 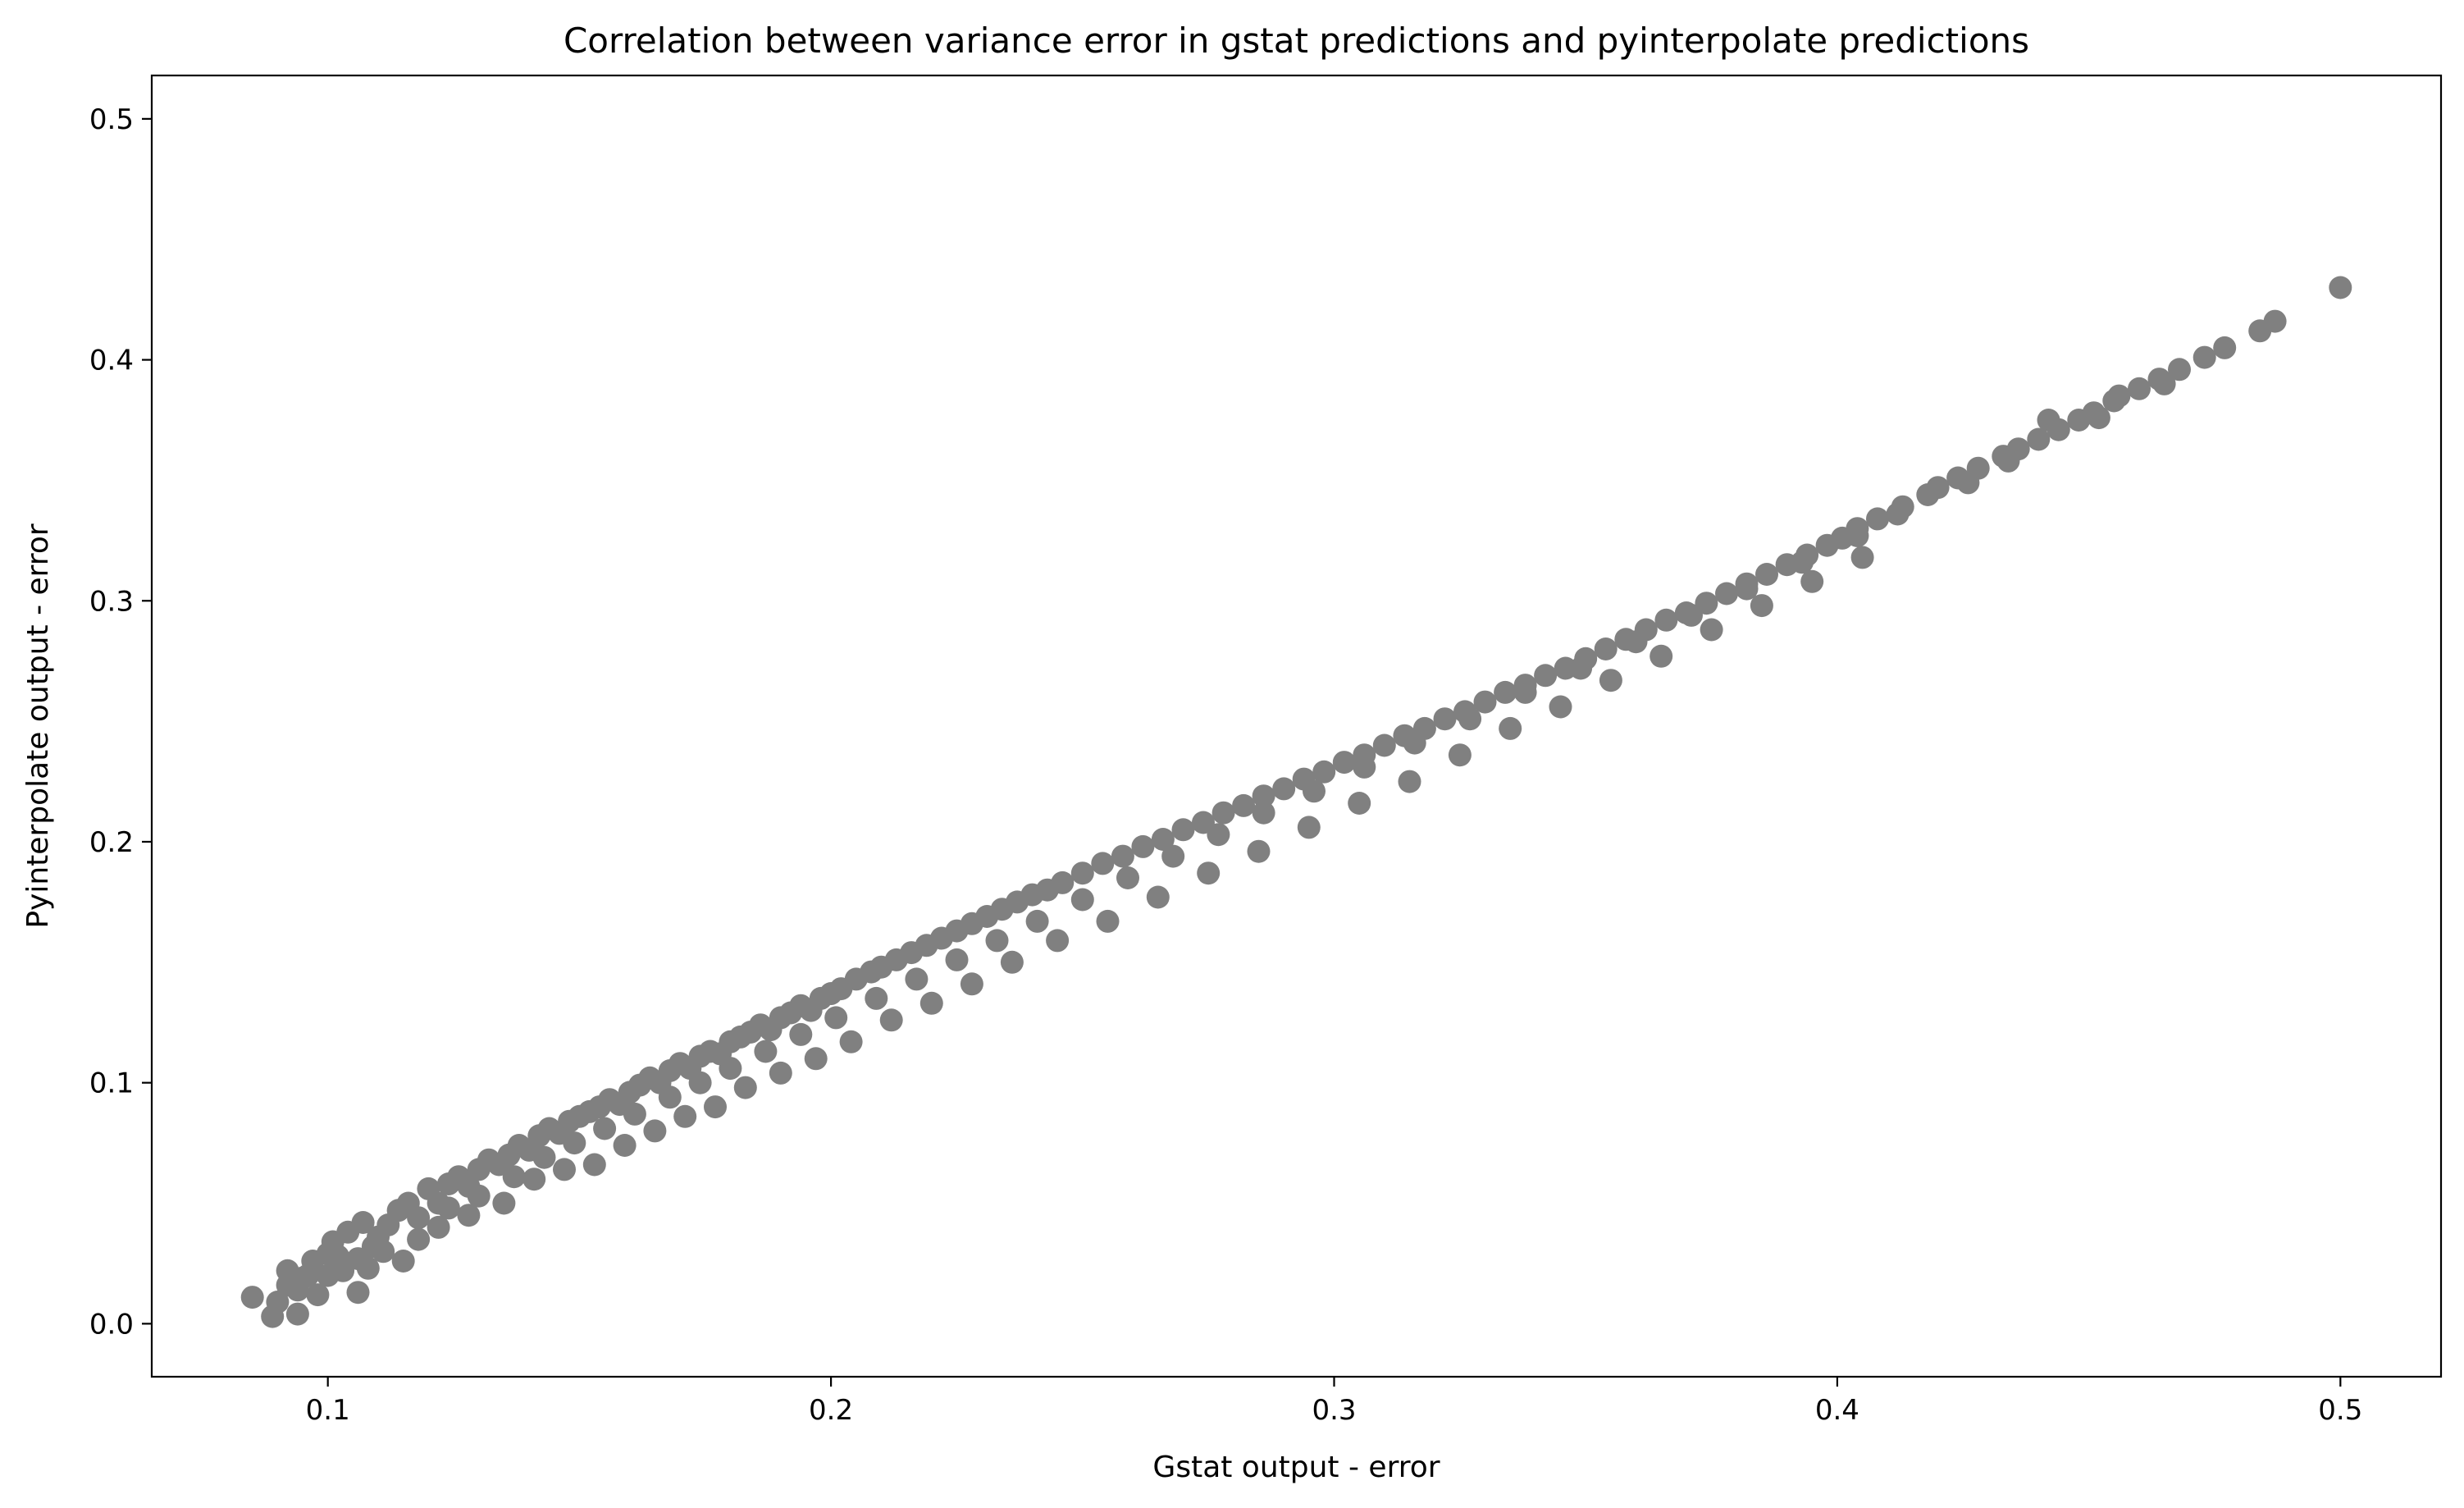 I want to click on x-tick-label: 0.4, so click(x=1837, y=1411).